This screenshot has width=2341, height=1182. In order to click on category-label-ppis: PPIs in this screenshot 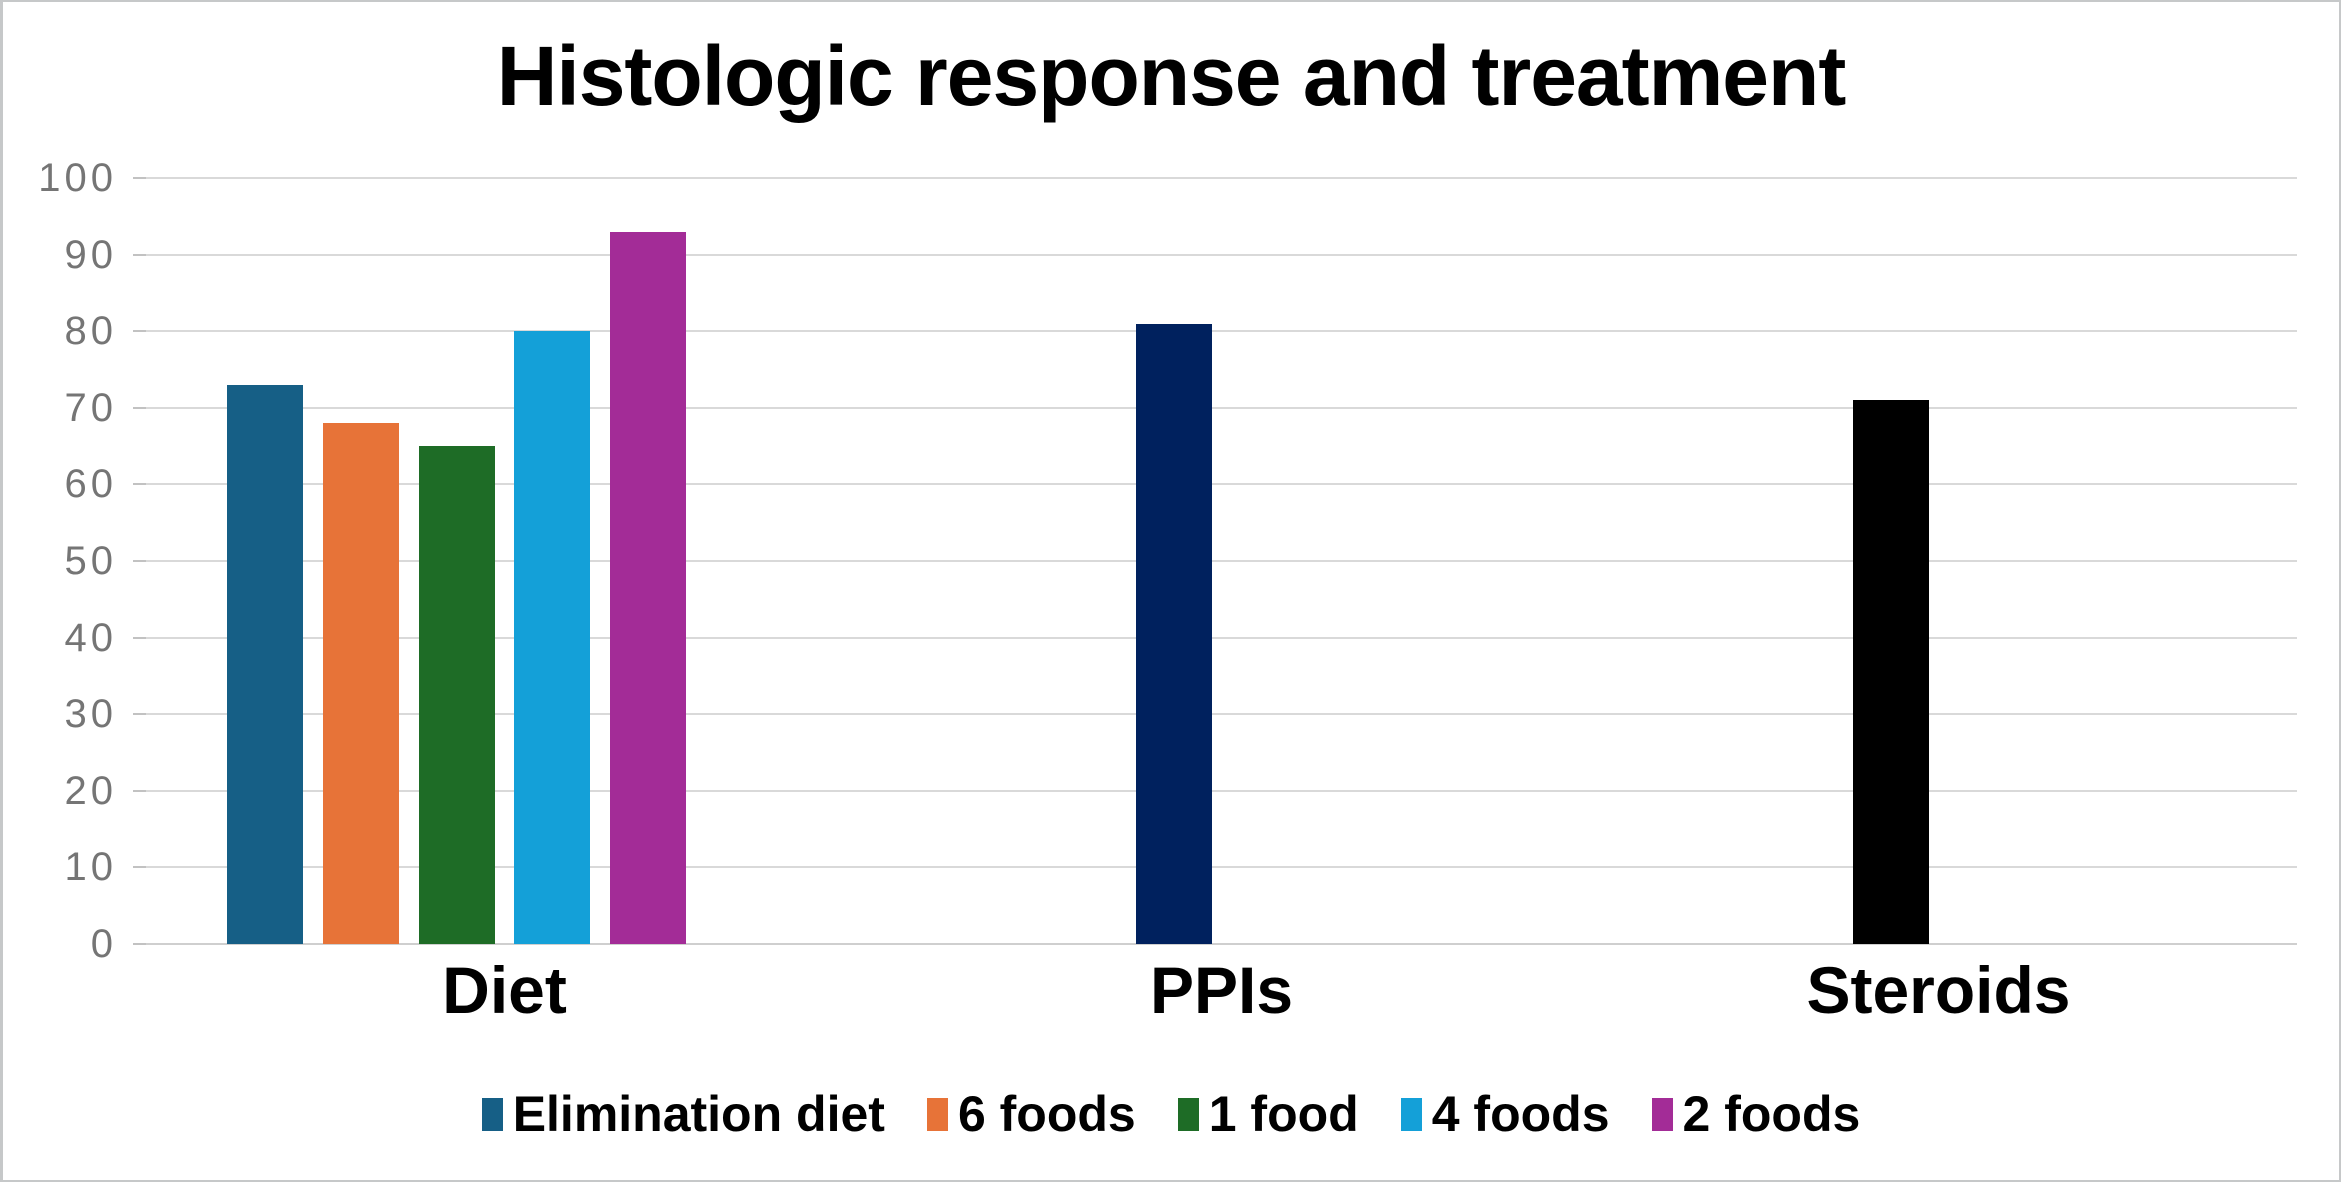, I will do `click(1221, 990)`.